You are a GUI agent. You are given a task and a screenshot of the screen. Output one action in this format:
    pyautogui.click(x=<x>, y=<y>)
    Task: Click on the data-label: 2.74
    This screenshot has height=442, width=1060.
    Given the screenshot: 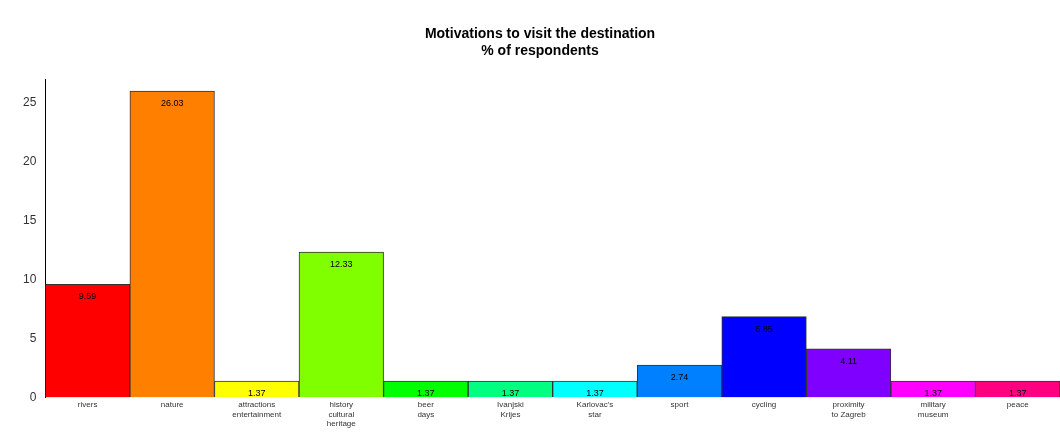 What is the action you would take?
    pyautogui.click(x=679, y=376)
    